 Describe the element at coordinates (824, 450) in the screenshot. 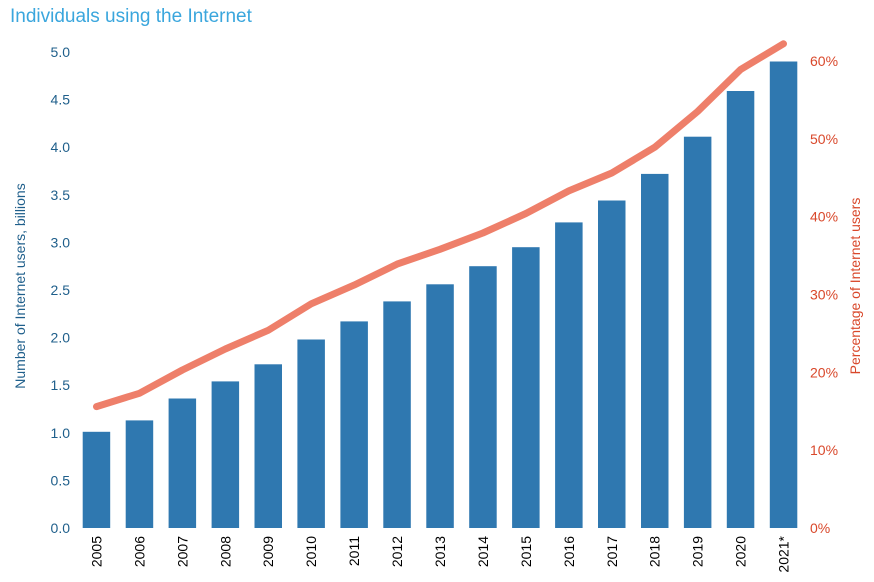

I see `right-tick-label: 10%` at that location.